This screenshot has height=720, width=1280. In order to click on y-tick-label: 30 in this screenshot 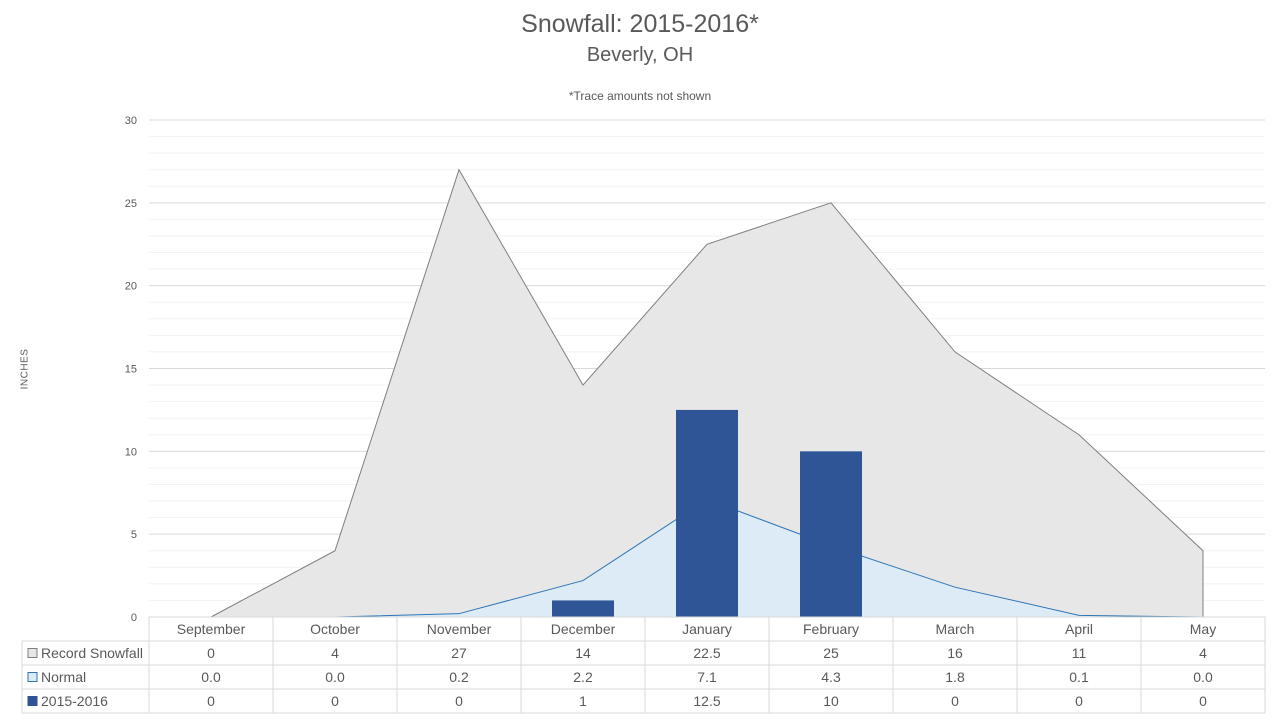, I will do `click(131, 121)`.